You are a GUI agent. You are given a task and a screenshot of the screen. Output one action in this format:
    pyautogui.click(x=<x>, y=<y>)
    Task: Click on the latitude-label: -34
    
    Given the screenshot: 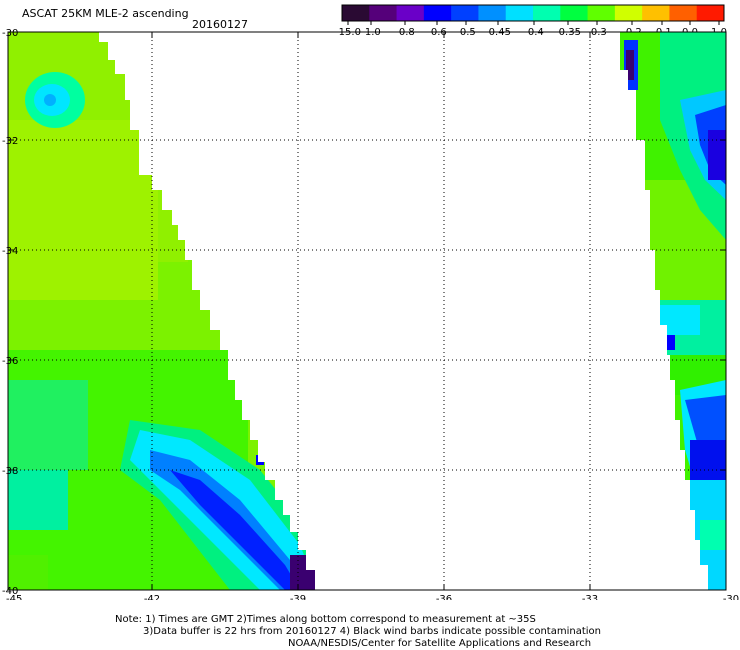 What is the action you would take?
    pyautogui.click(x=10, y=251)
    